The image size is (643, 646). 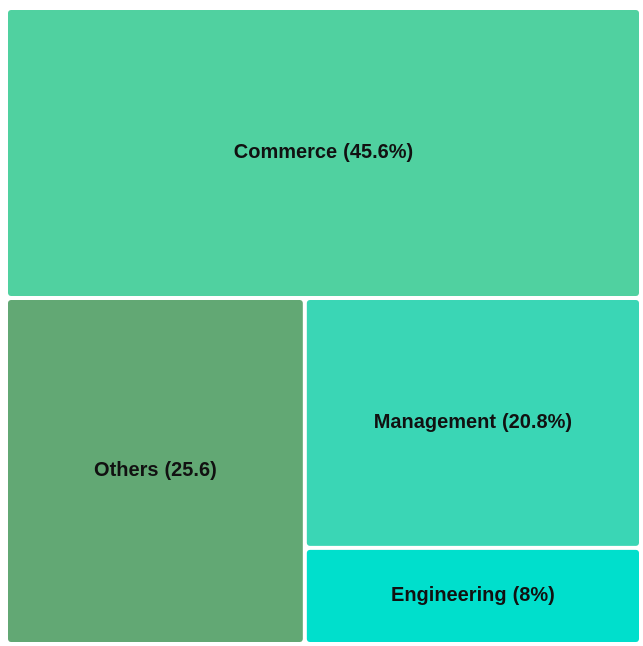 I want to click on value-label: (8%), so click(x=534, y=595).